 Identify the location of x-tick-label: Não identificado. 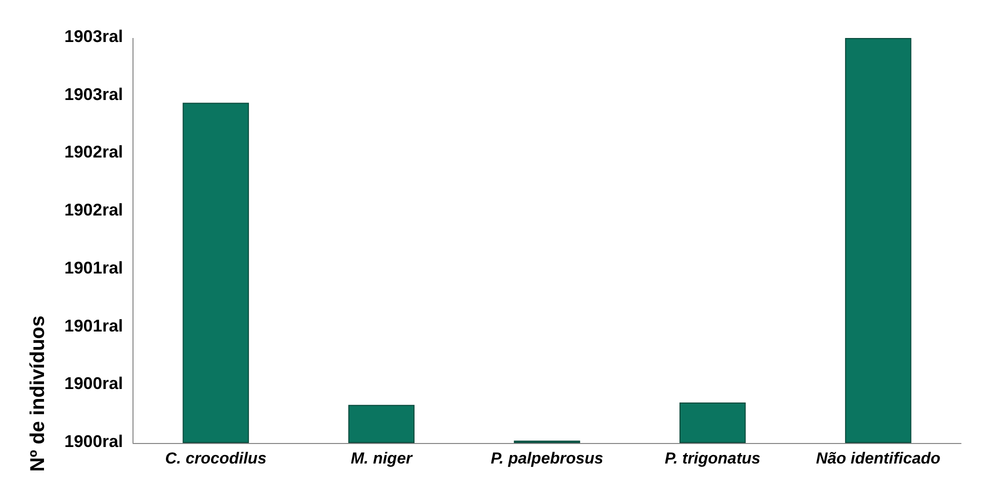
(878, 459).